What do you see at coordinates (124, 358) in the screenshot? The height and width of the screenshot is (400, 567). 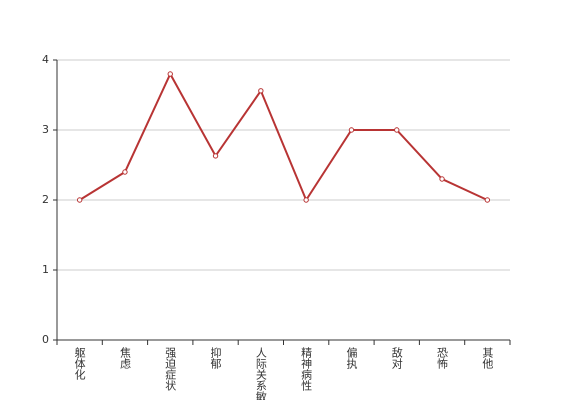 I see `x-tick-label: 焦虑` at bounding box center [124, 358].